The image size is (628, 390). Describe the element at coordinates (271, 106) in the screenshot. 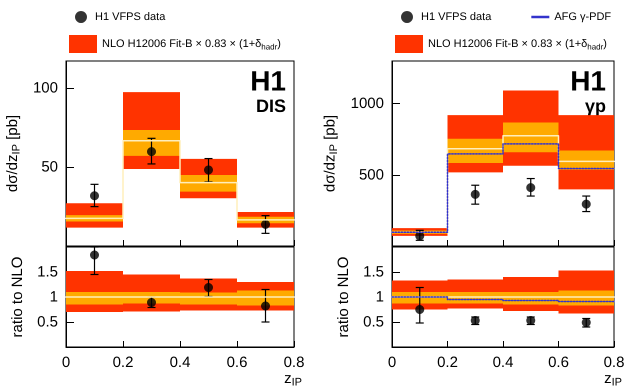

I see `annotation: DIS` at that location.